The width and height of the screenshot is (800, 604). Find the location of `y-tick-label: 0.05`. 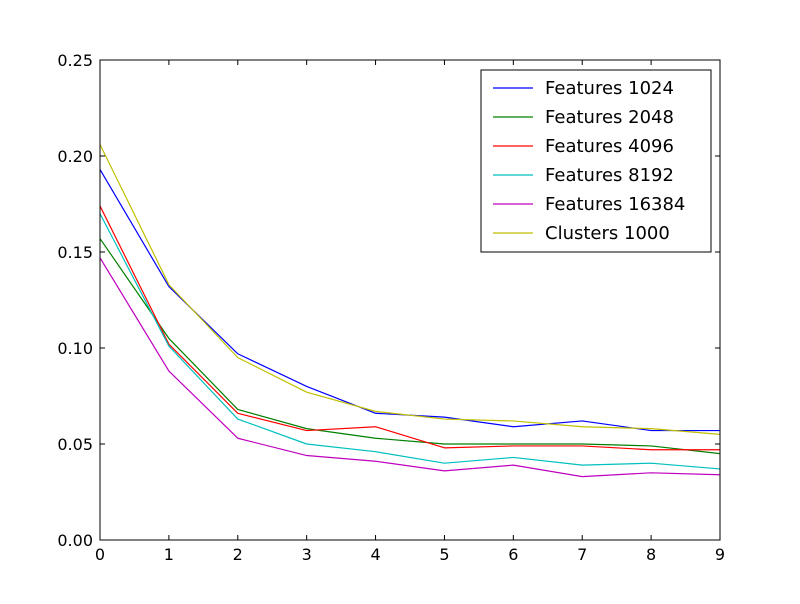

y-tick-label: 0.05 is located at coordinates (75, 444).